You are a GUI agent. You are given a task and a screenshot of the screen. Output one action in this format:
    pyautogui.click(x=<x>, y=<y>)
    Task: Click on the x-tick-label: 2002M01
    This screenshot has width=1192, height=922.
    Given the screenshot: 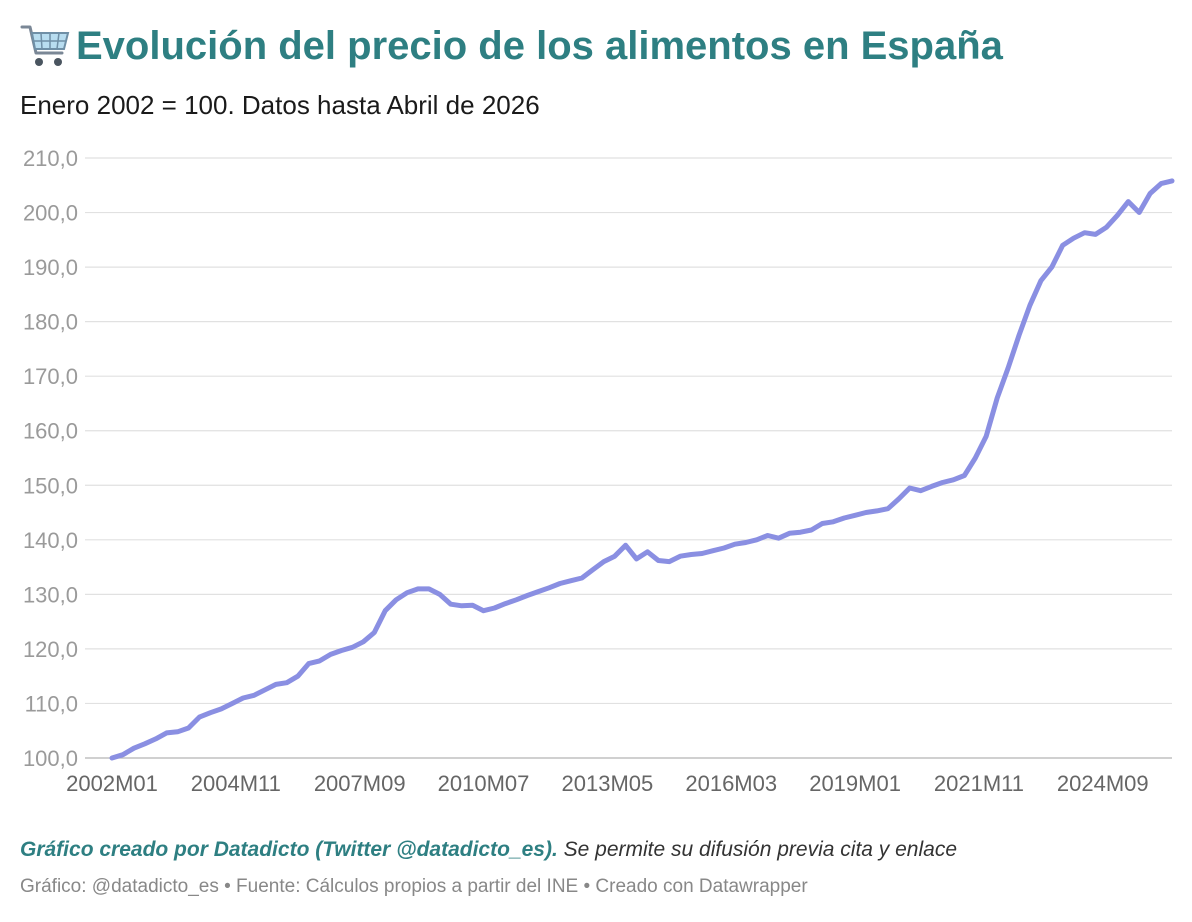 What is the action you would take?
    pyautogui.click(x=112, y=783)
    